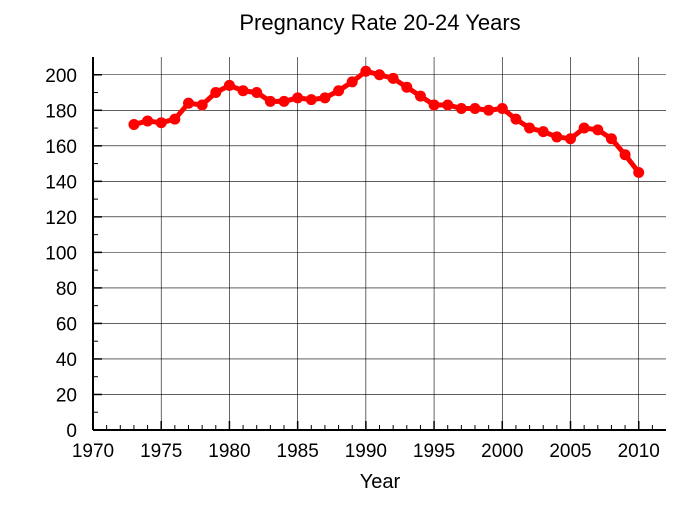 The image size is (685, 512). What do you see at coordinates (93, 451) in the screenshot?
I see `x-tick-label: 1970` at bounding box center [93, 451].